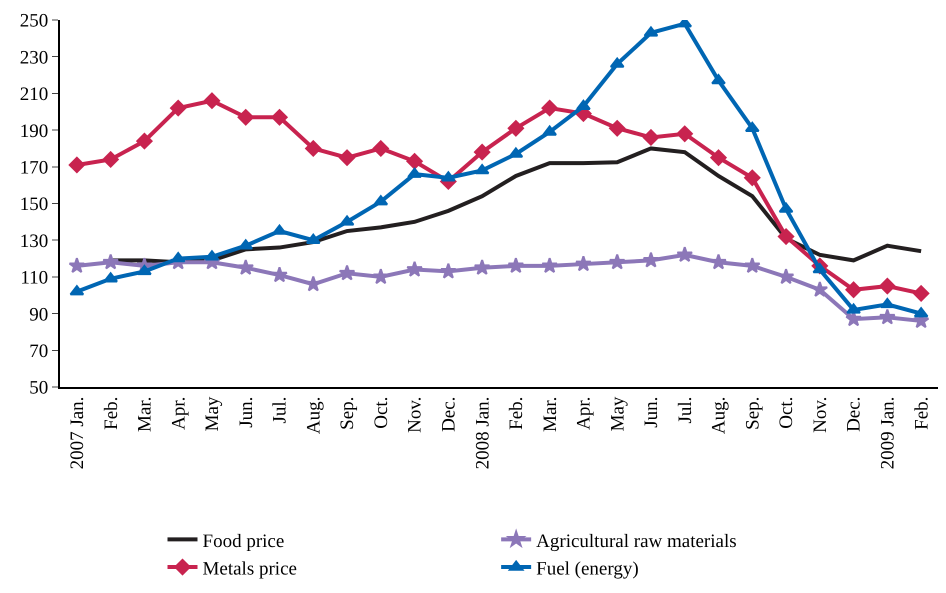 The height and width of the screenshot is (593, 946). What do you see at coordinates (34, 278) in the screenshot?
I see `y-tick-label: 110` at bounding box center [34, 278].